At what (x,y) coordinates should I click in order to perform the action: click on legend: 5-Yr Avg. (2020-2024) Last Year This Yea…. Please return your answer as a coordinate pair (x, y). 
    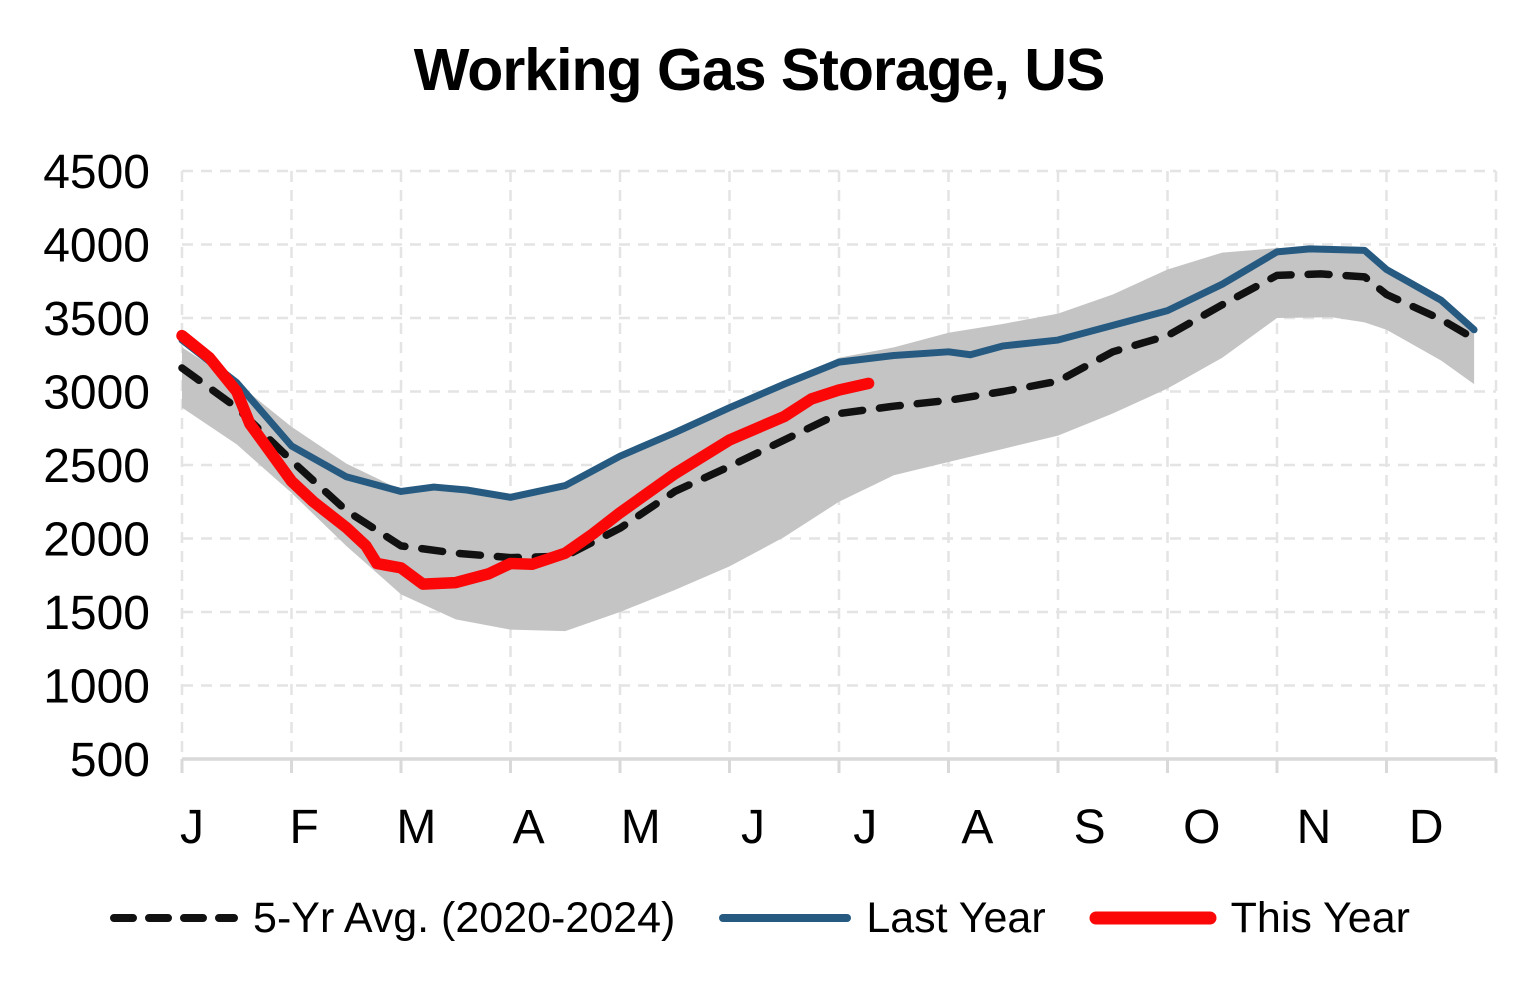
    Looking at the image, I should click on (759, 918).